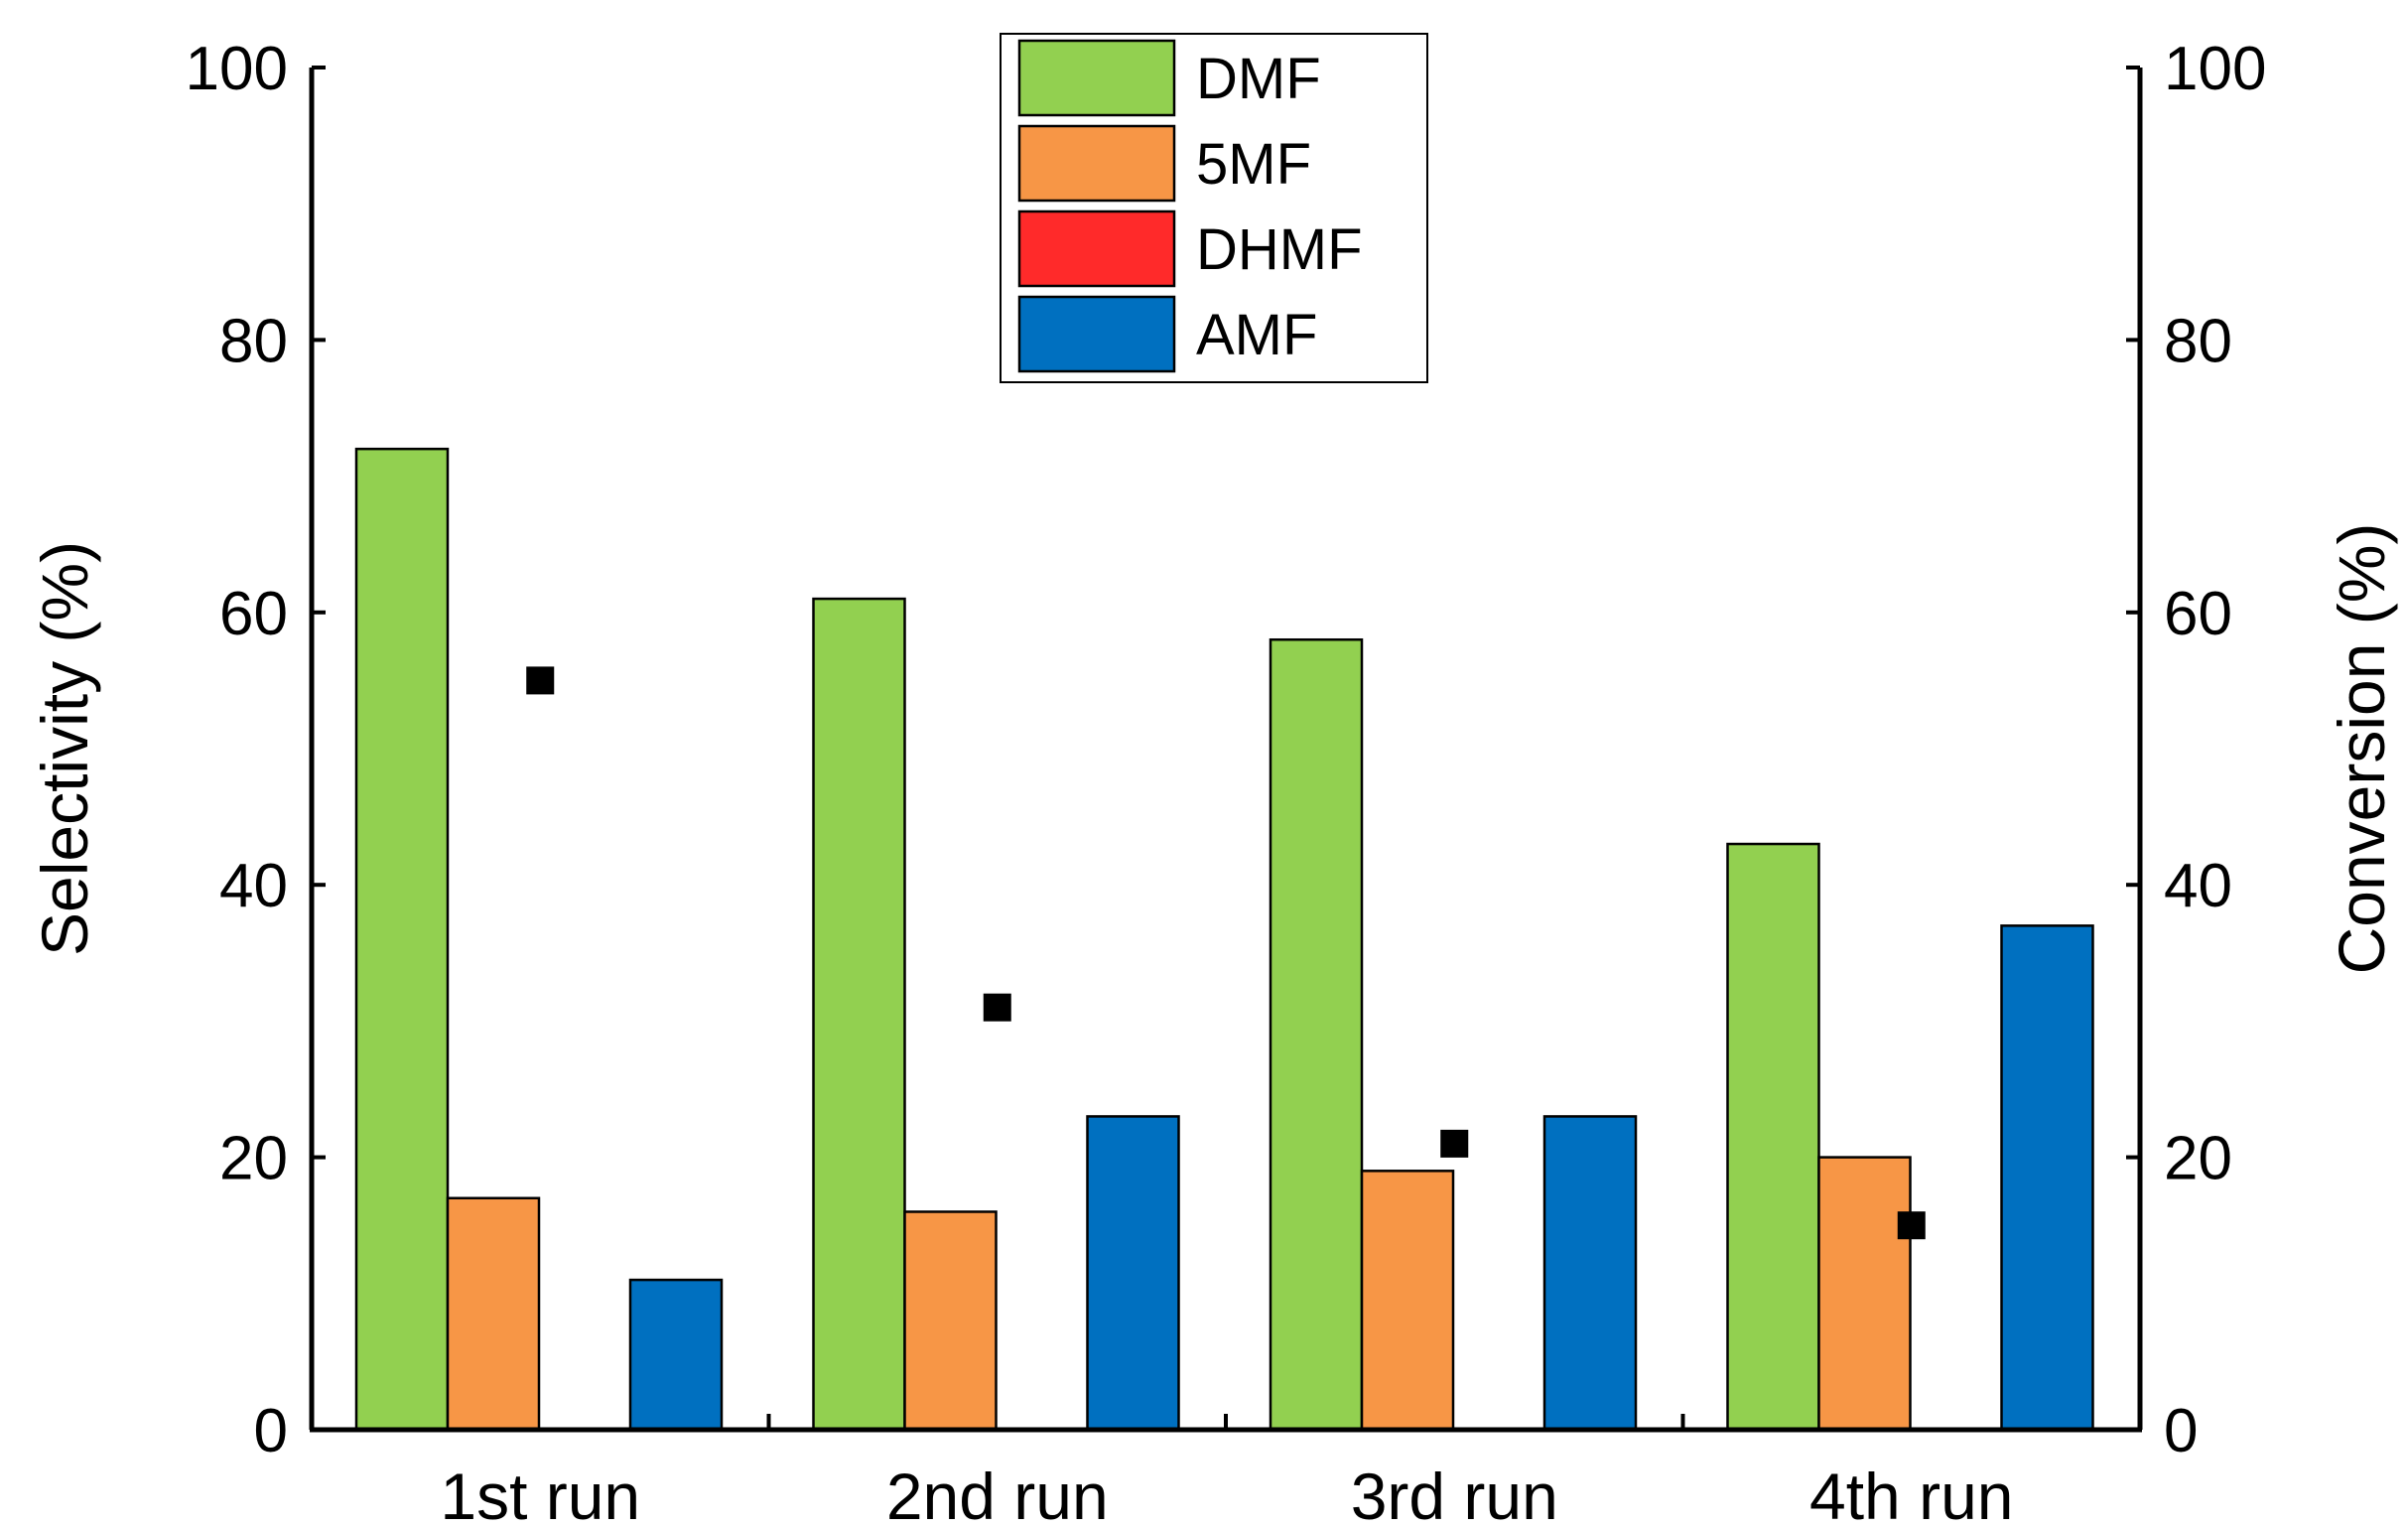  I want to click on legend-swatch-dhmf, so click(1096, 248).